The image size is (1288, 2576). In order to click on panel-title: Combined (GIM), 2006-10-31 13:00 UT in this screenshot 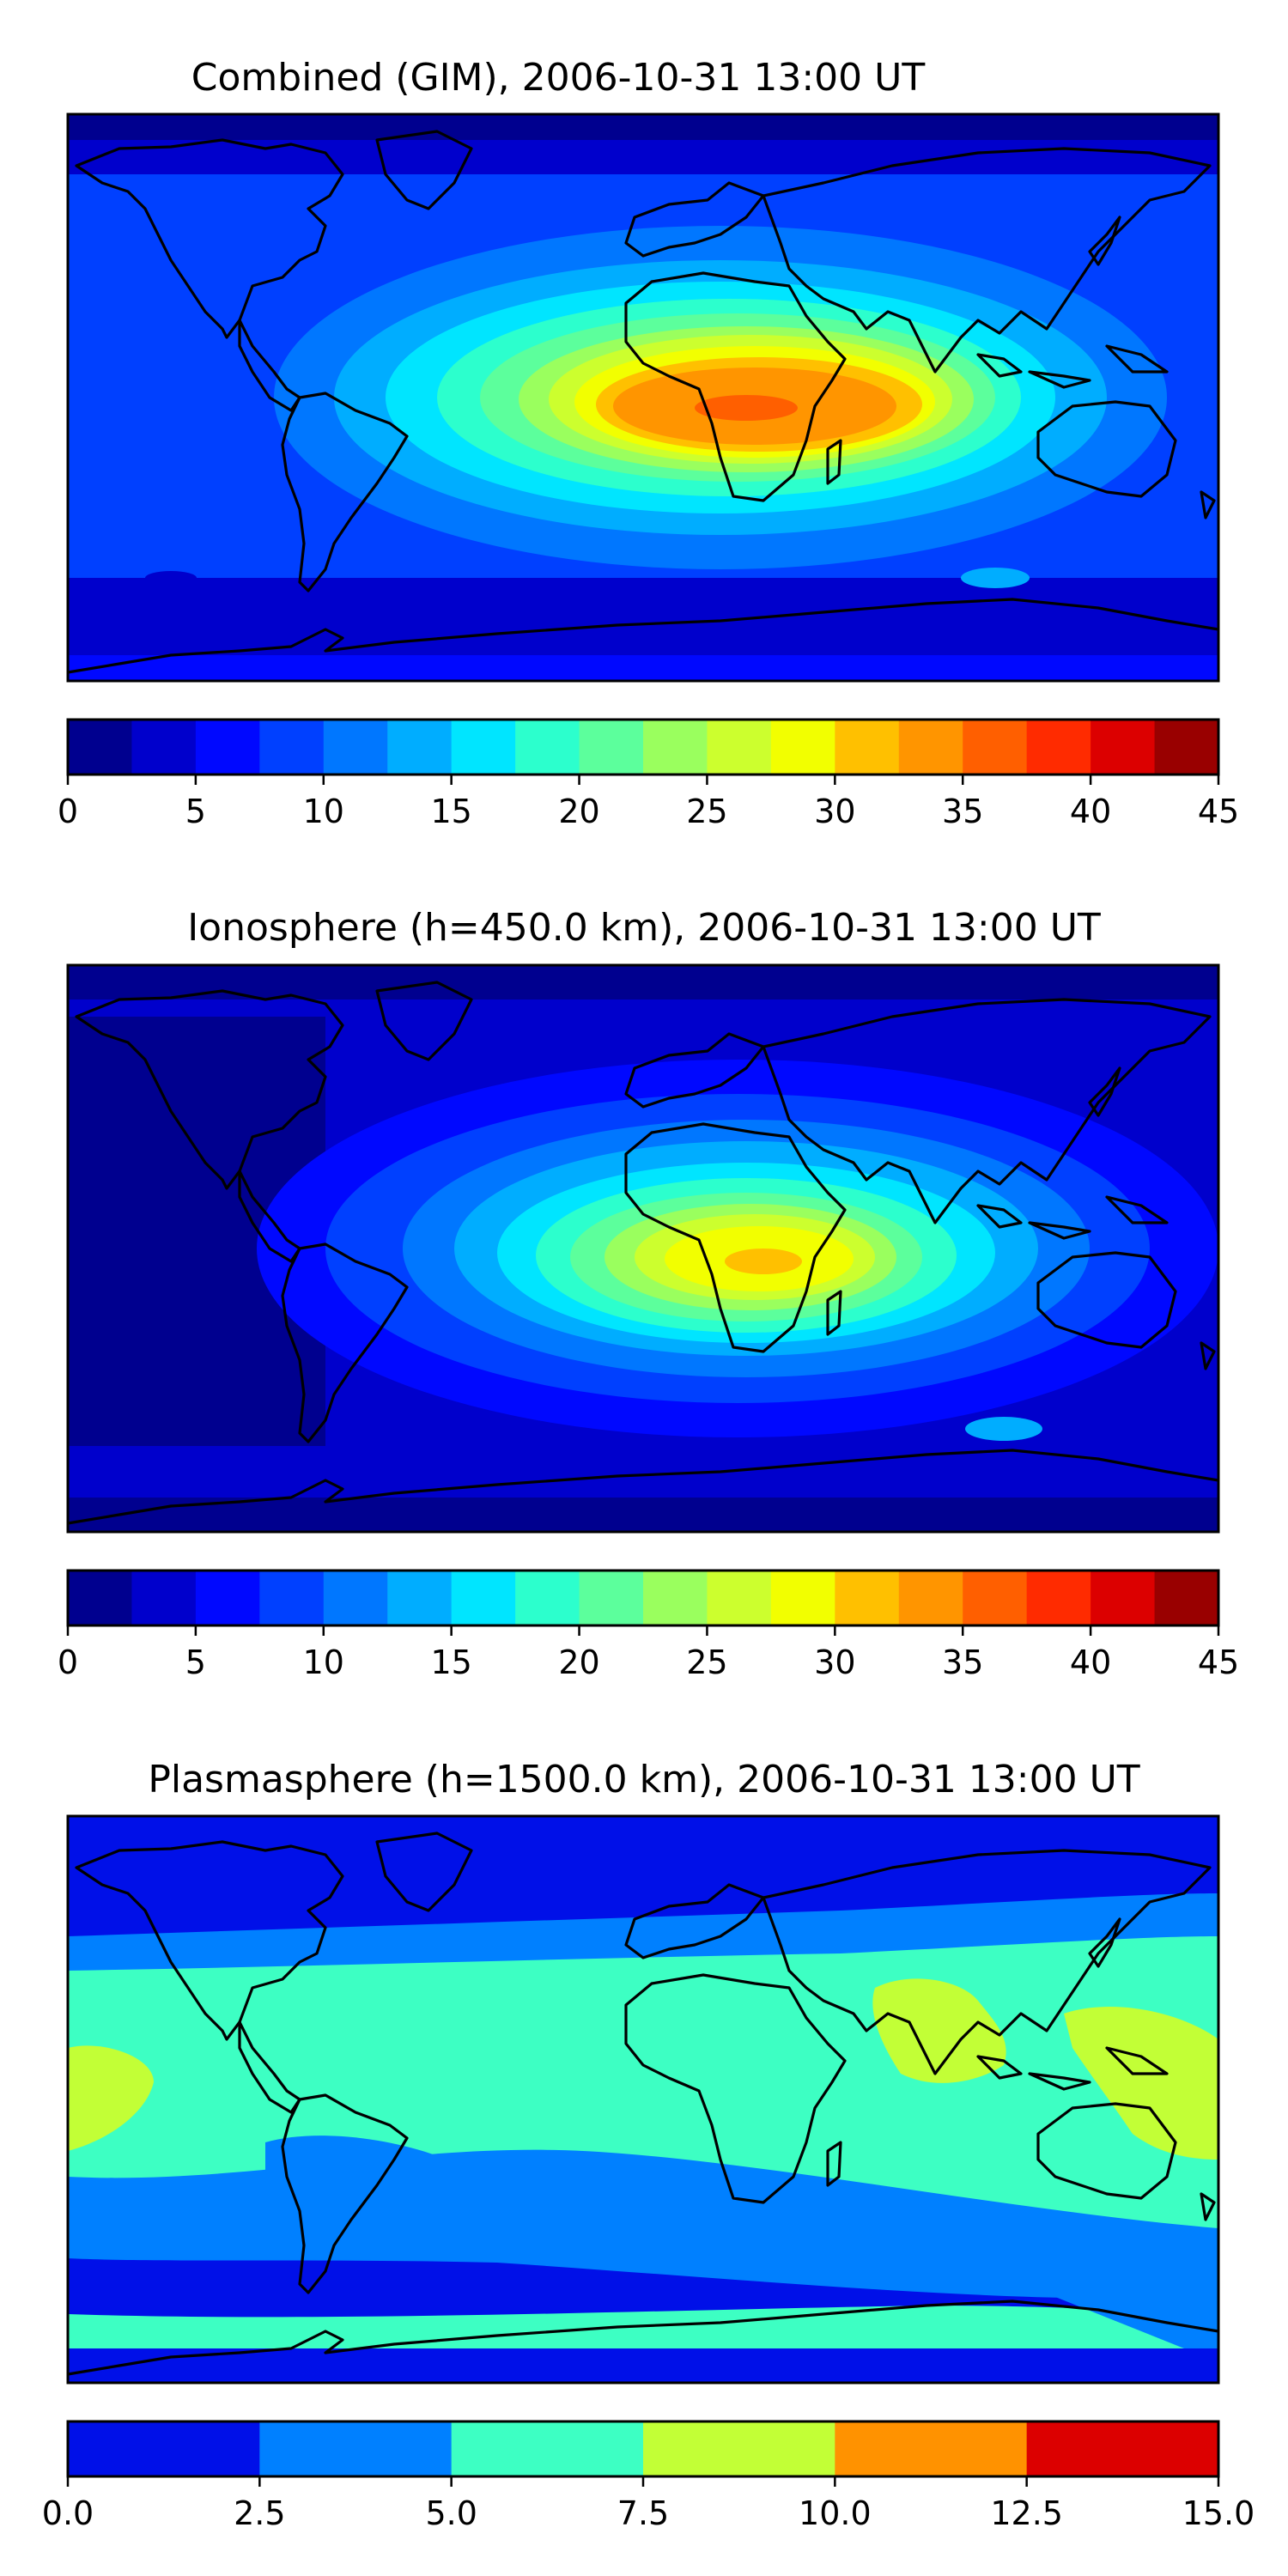, I will do `click(558, 78)`.